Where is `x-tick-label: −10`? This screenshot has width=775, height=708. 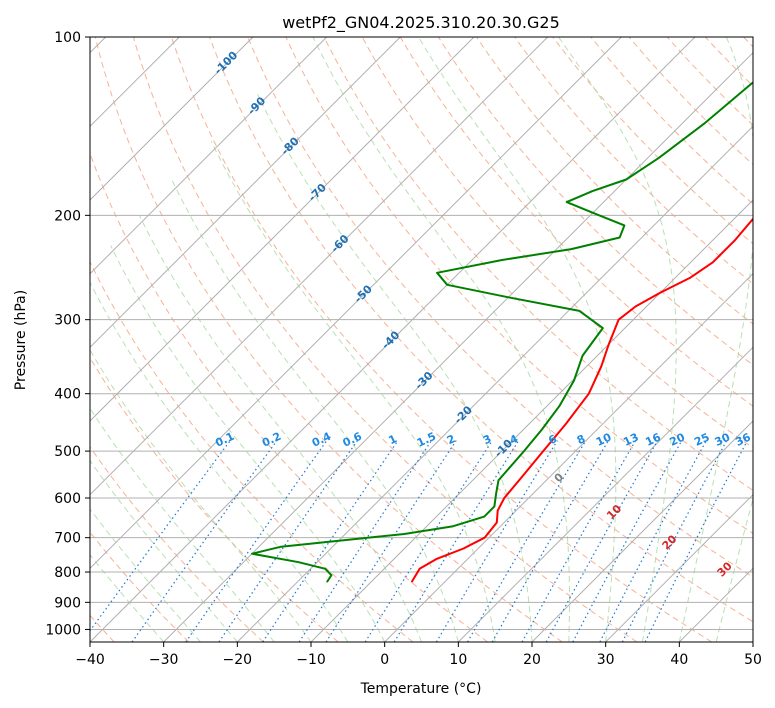 x-tick-label: −10 is located at coordinates (311, 660).